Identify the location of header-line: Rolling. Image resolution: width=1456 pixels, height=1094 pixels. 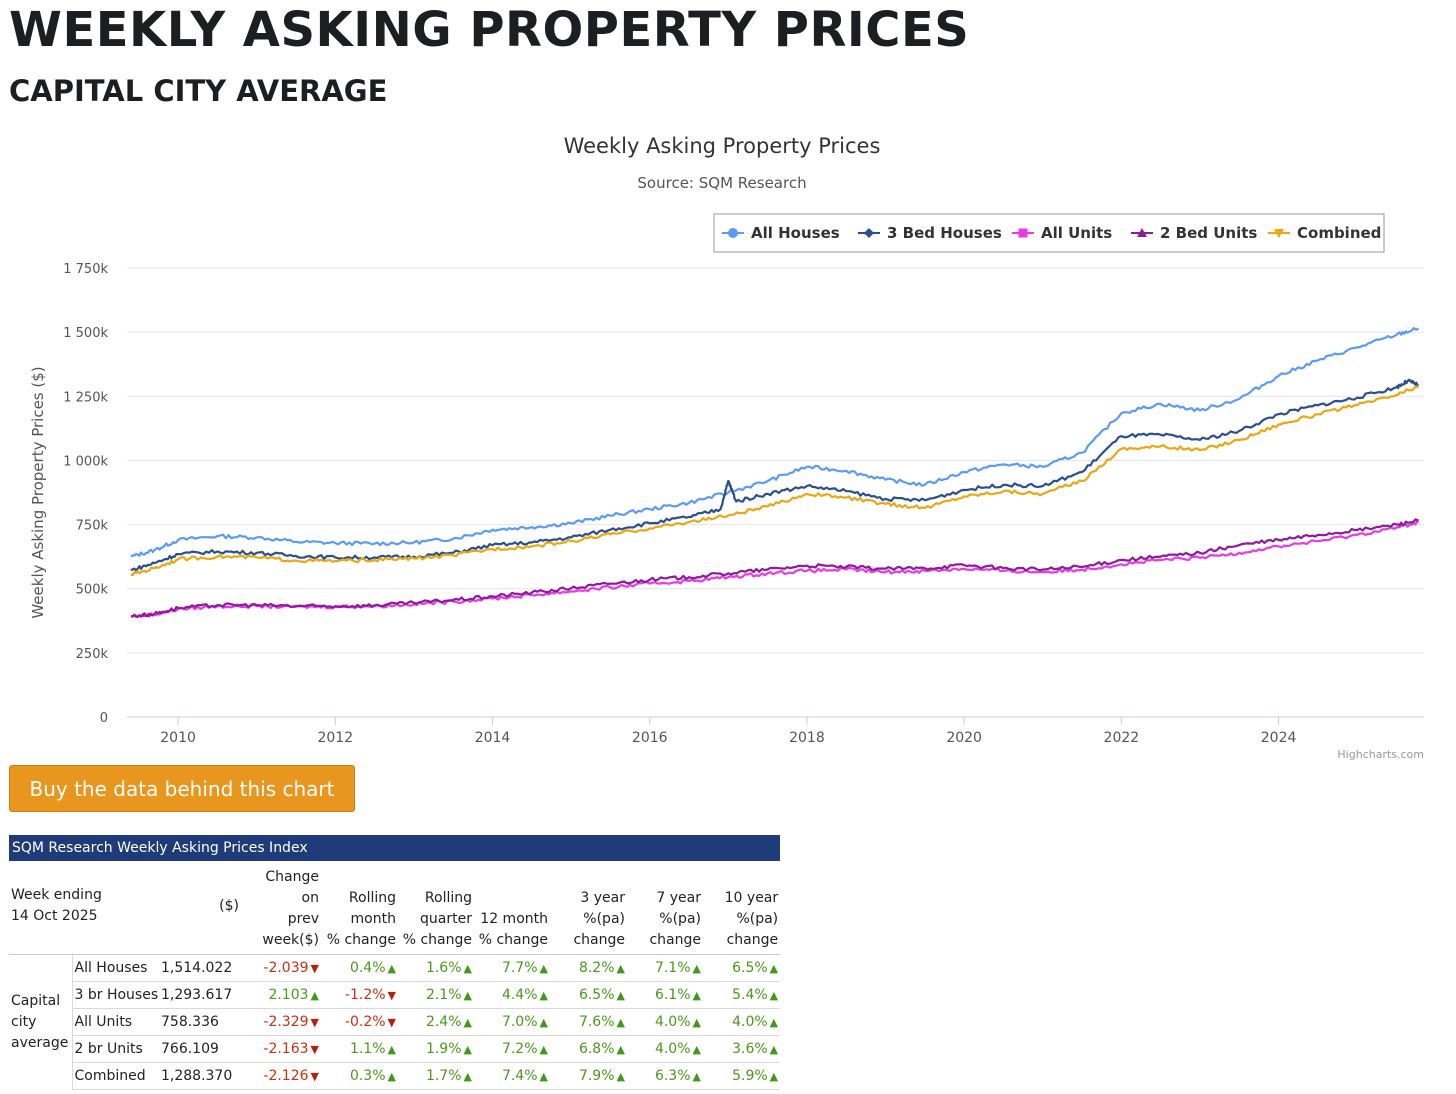
(448, 898).